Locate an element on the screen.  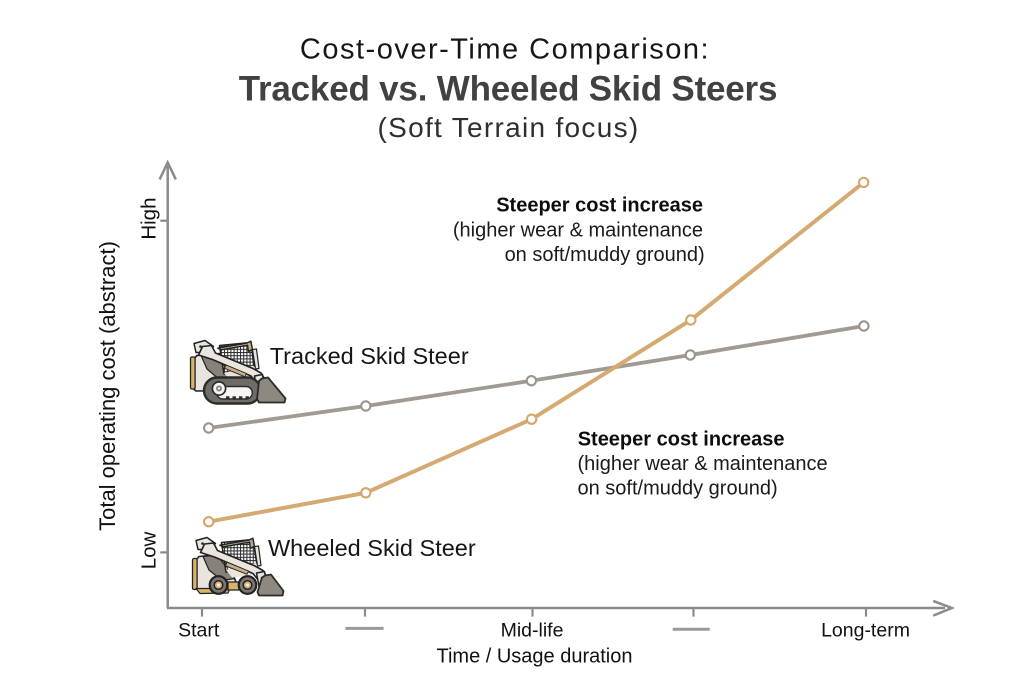
svg-text: Start is located at coordinates (199, 631).